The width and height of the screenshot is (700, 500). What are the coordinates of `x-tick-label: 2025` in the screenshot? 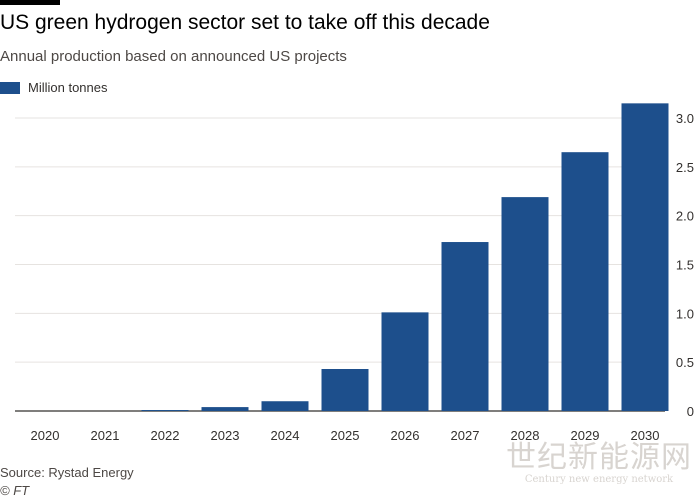 It's located at (345, 435).